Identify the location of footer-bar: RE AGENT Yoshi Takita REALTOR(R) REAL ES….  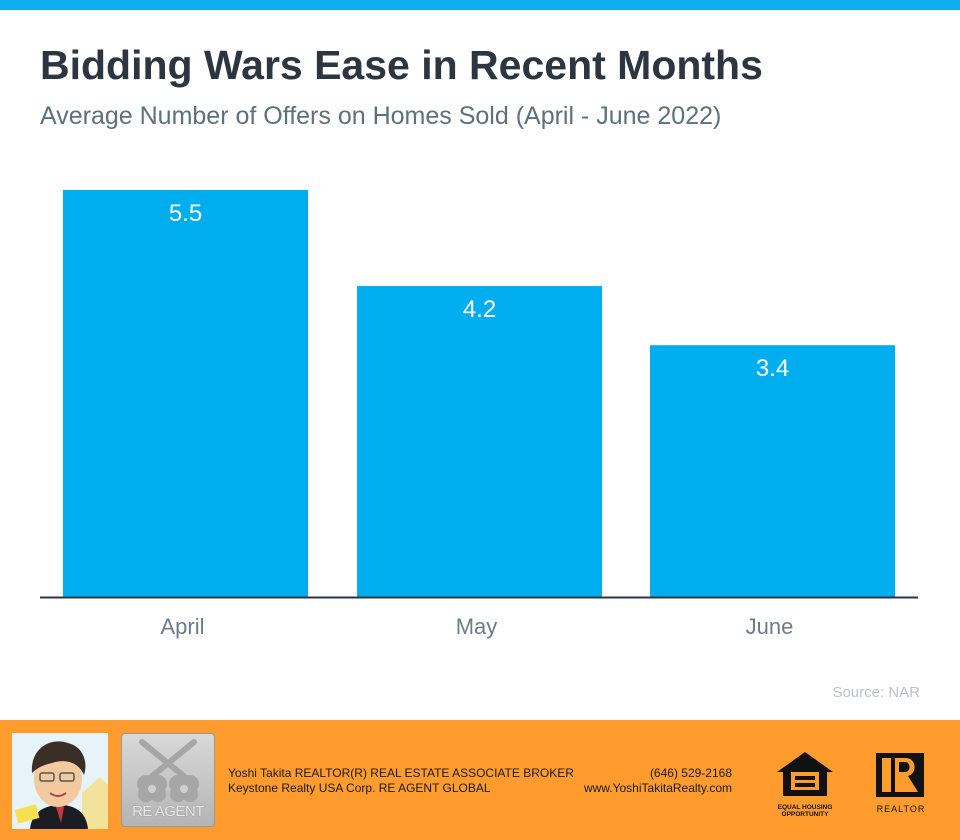
(480, 780).